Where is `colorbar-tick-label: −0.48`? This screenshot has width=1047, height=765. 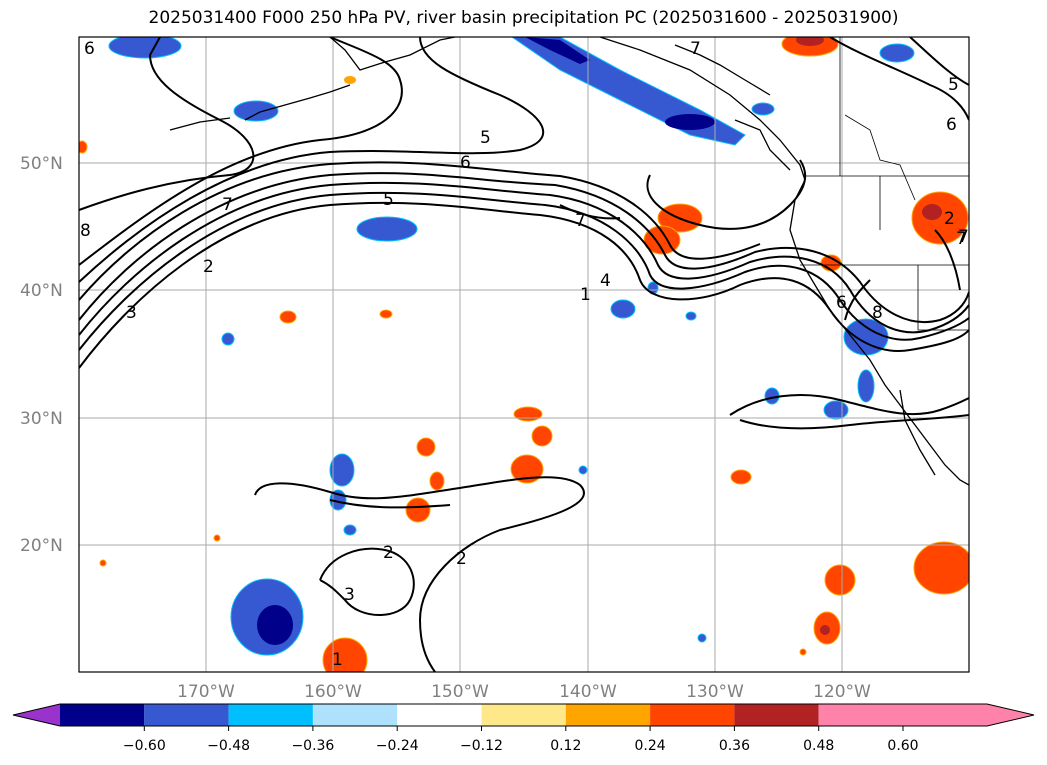
colorbar-tick-label: −0.48 is located at coordinates (228, 746).